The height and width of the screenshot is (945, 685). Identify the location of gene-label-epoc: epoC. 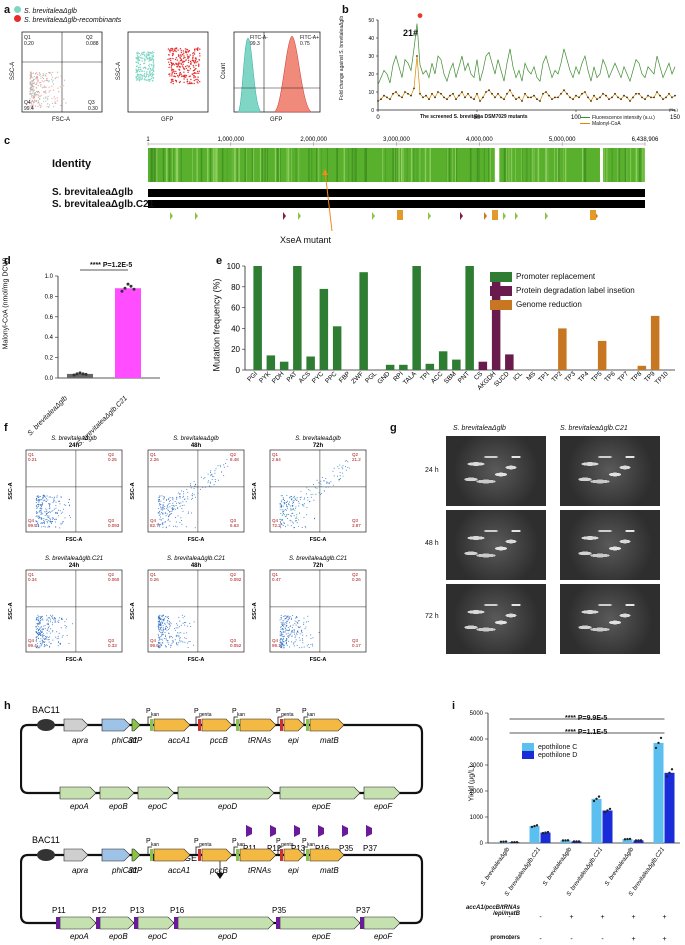
(157, 936).